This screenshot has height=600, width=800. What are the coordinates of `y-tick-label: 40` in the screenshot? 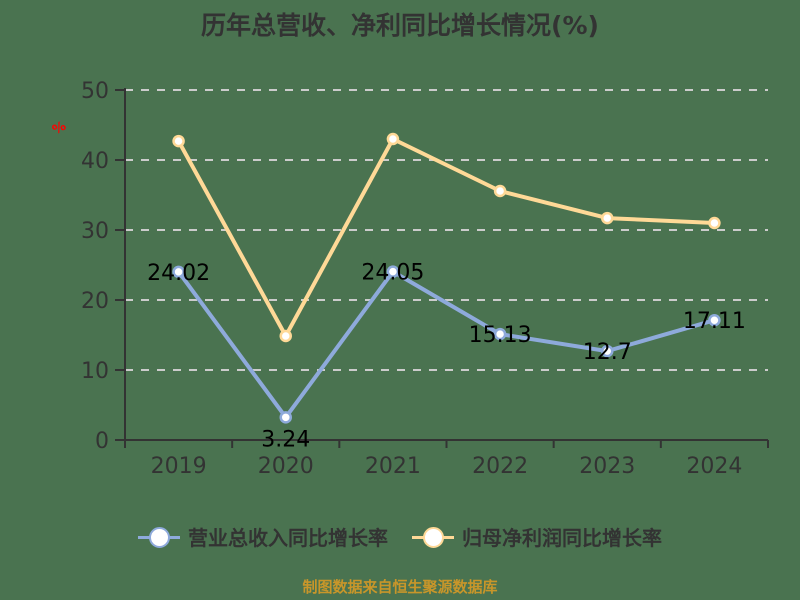 It's located at (95, 161).